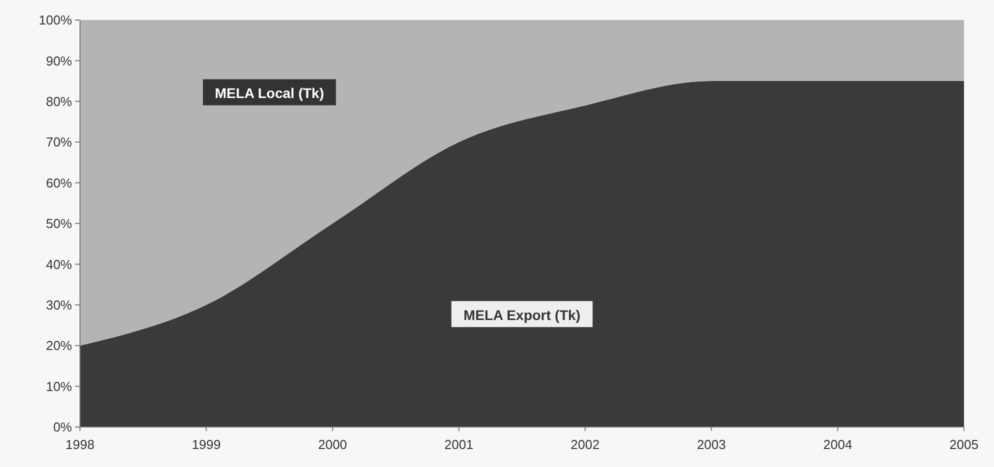  I want to click on series-label: MELA Export (Tk), so click(522, 314).